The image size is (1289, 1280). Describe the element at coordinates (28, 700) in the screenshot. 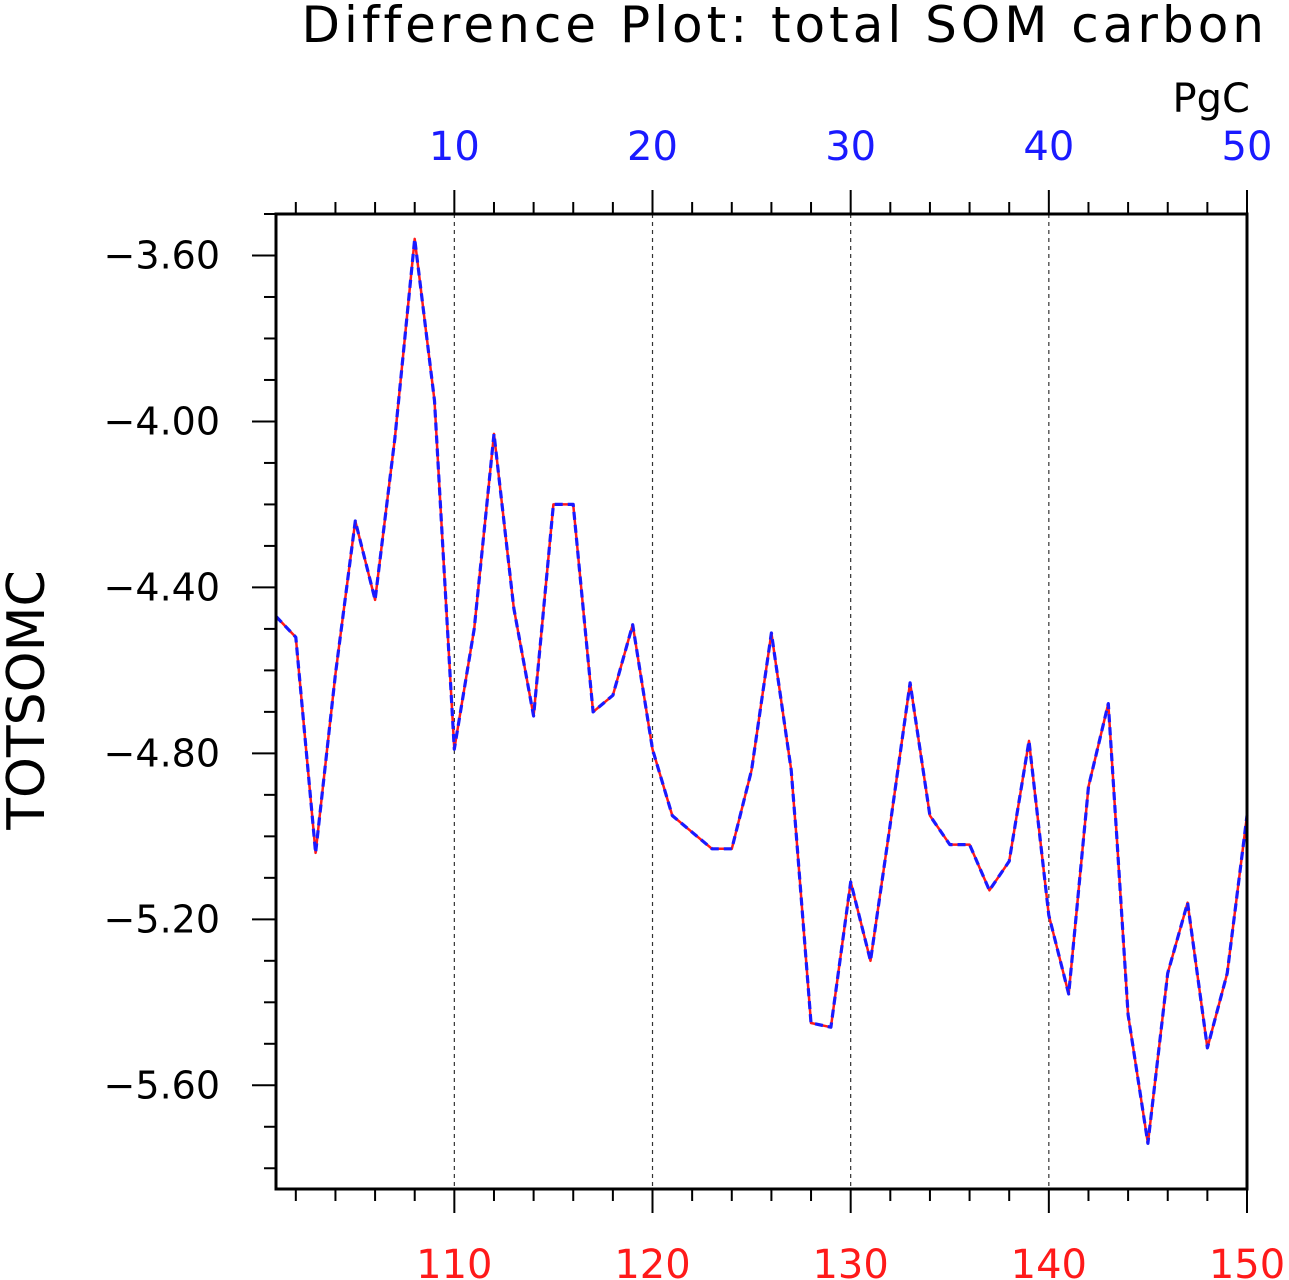

I see `y-axis-label: TOTSOMC` at that location.